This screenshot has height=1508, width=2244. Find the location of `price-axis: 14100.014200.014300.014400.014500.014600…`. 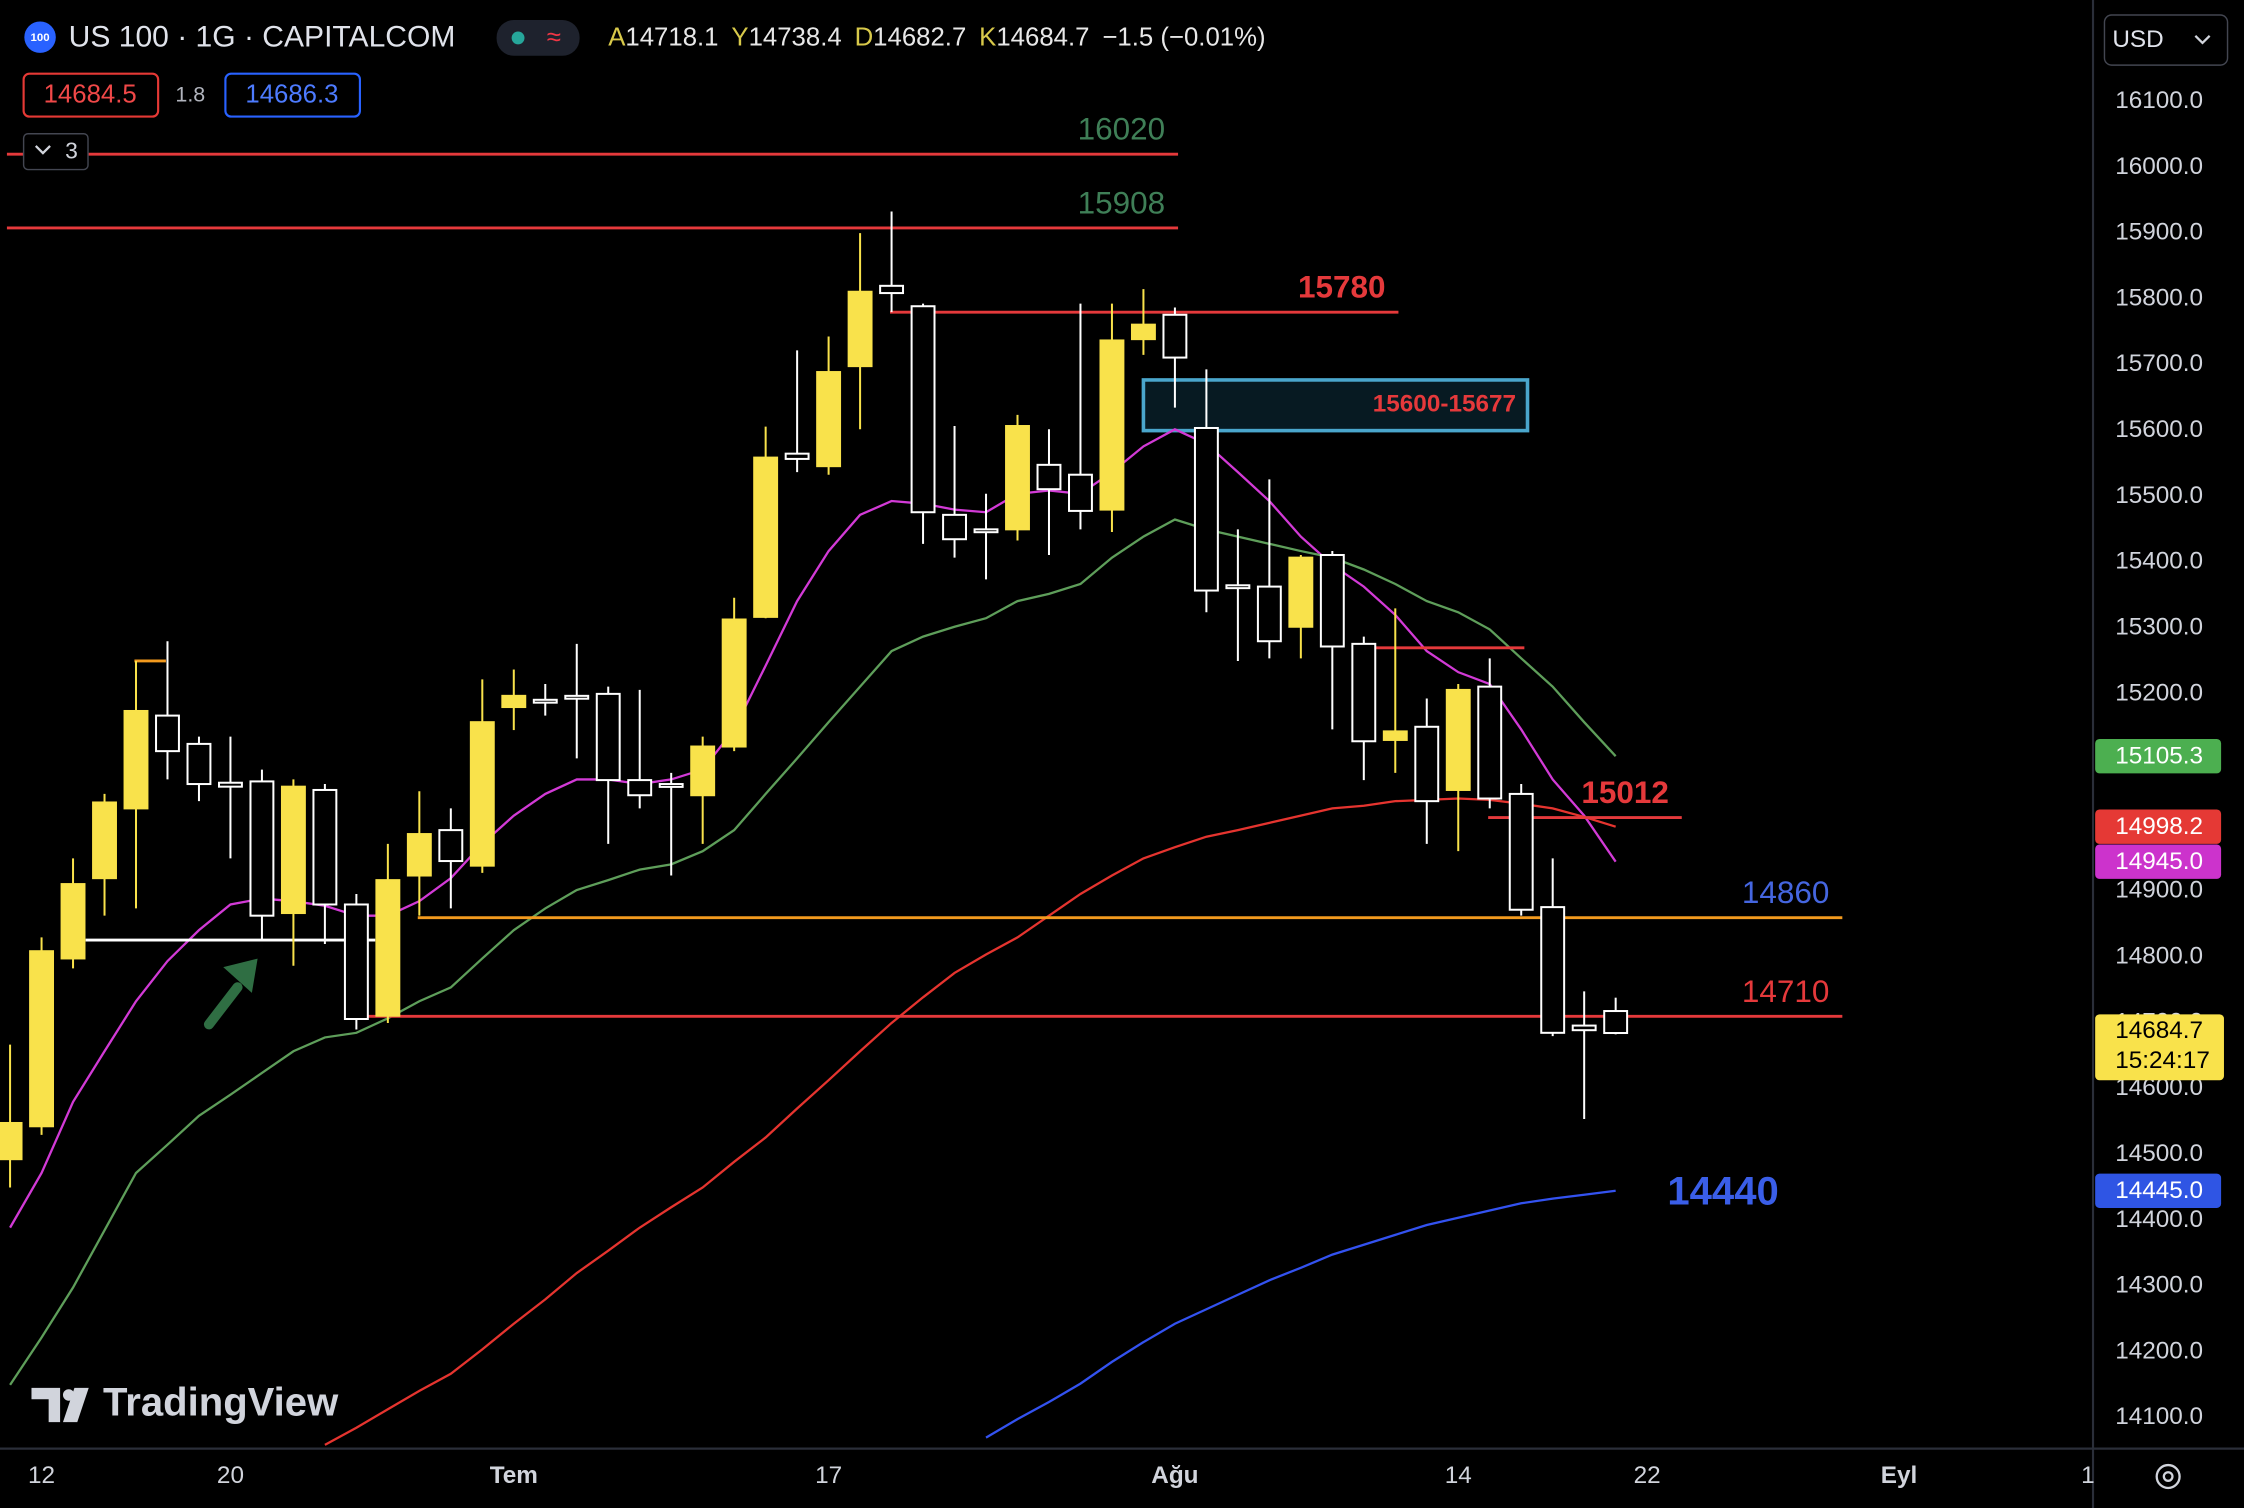

price-axis: 14100.014200.014300.014400.014500.014600… is located at coordinates (2159, 758).